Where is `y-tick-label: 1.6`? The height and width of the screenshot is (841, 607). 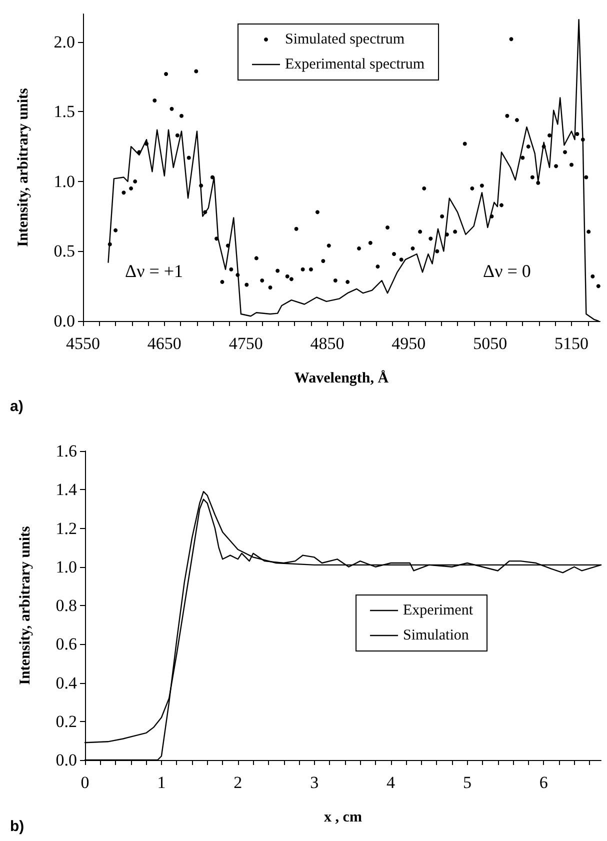
y-tick-label: 1.6 is located at coordinates (66, 451).